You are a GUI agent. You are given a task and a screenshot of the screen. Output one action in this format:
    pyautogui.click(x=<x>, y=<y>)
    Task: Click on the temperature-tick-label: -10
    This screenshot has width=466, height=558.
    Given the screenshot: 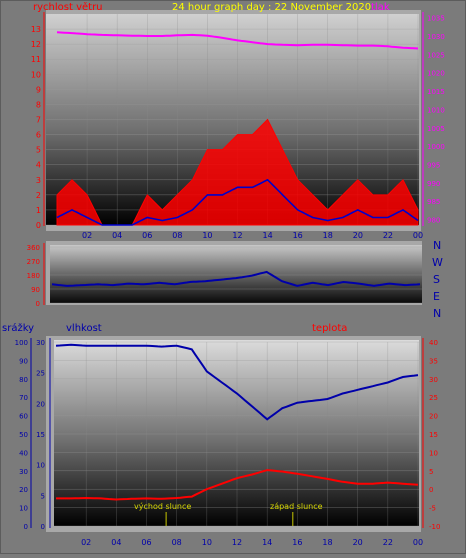 What is the action you would take?
    pyautogui.click(x=434, y=527)
    